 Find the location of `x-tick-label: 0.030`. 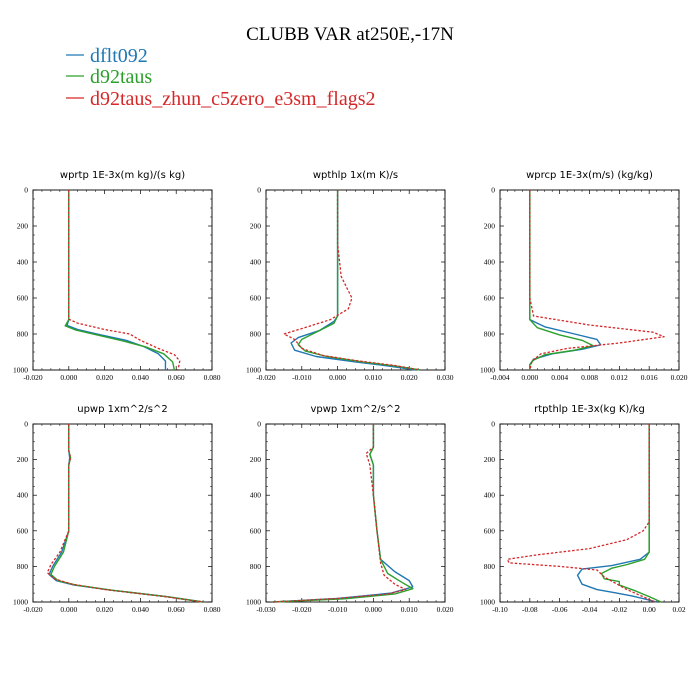

x-tick-label: 0.030 is located at coordinates (445, 377).